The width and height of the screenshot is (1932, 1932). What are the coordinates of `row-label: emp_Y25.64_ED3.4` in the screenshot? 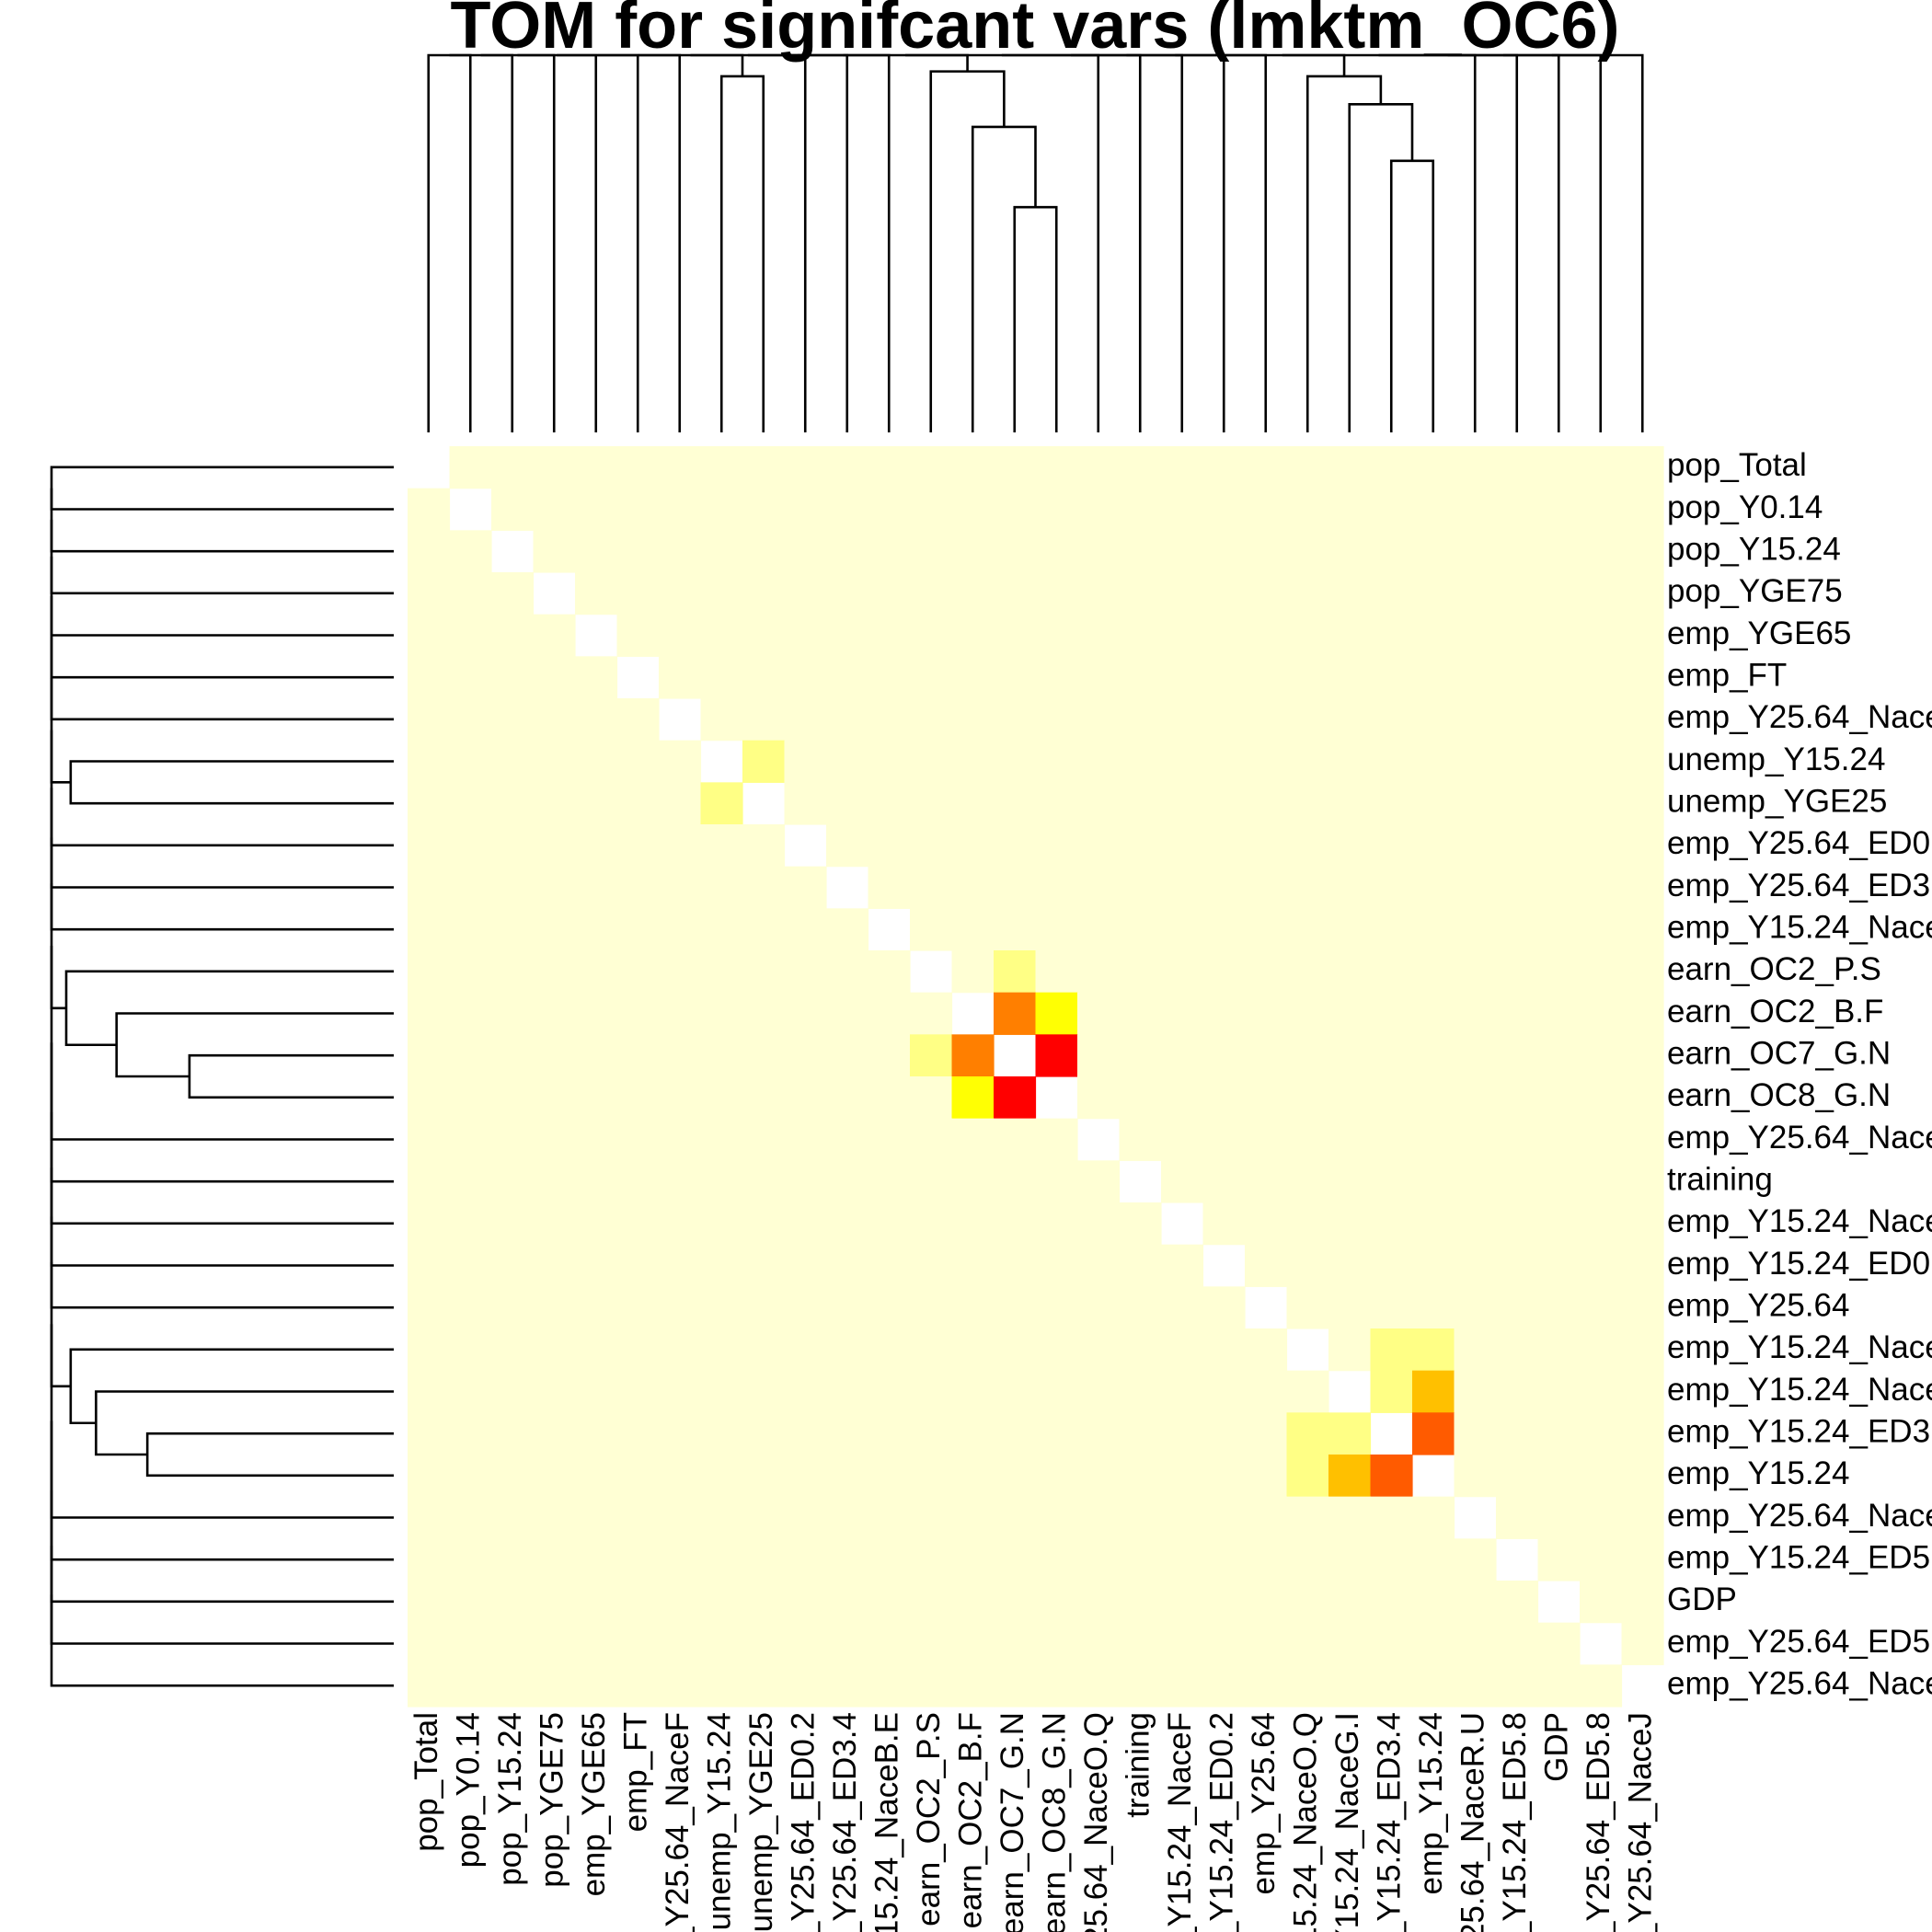 It's located at (1799, 885).